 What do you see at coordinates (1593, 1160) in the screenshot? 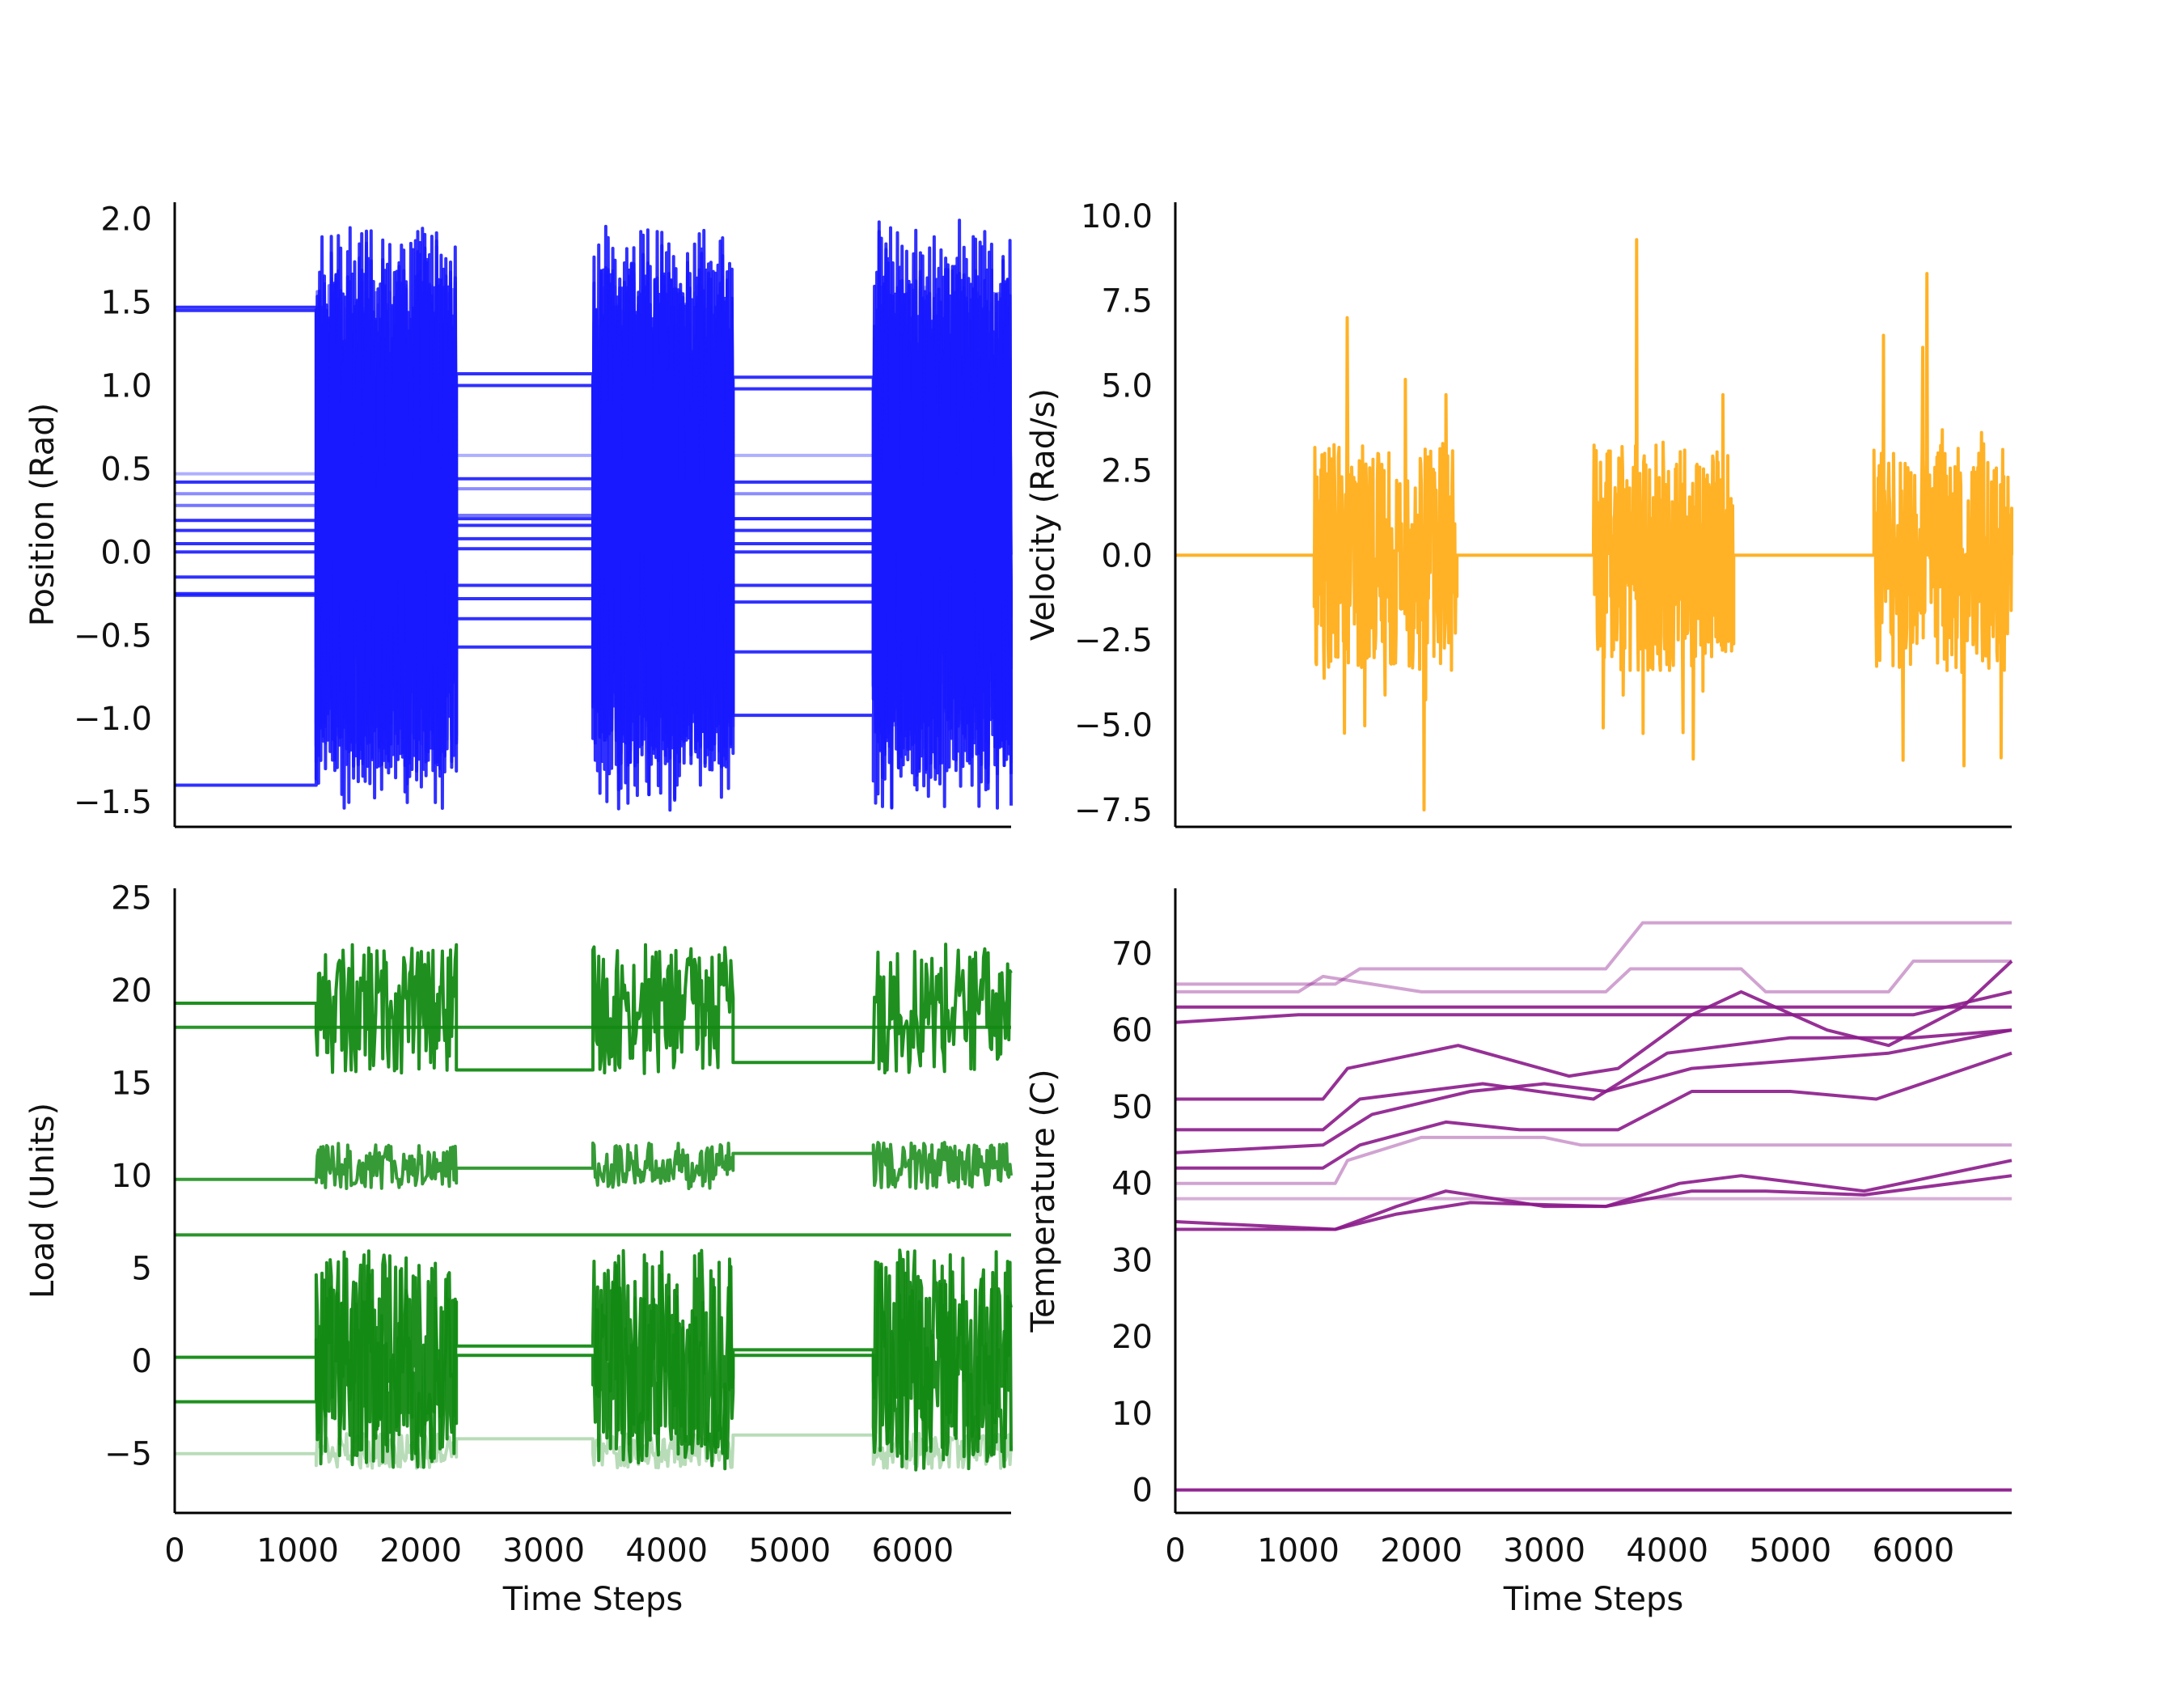
I see `temperature-series-temp-i` at bounding box center [1593, 1160].